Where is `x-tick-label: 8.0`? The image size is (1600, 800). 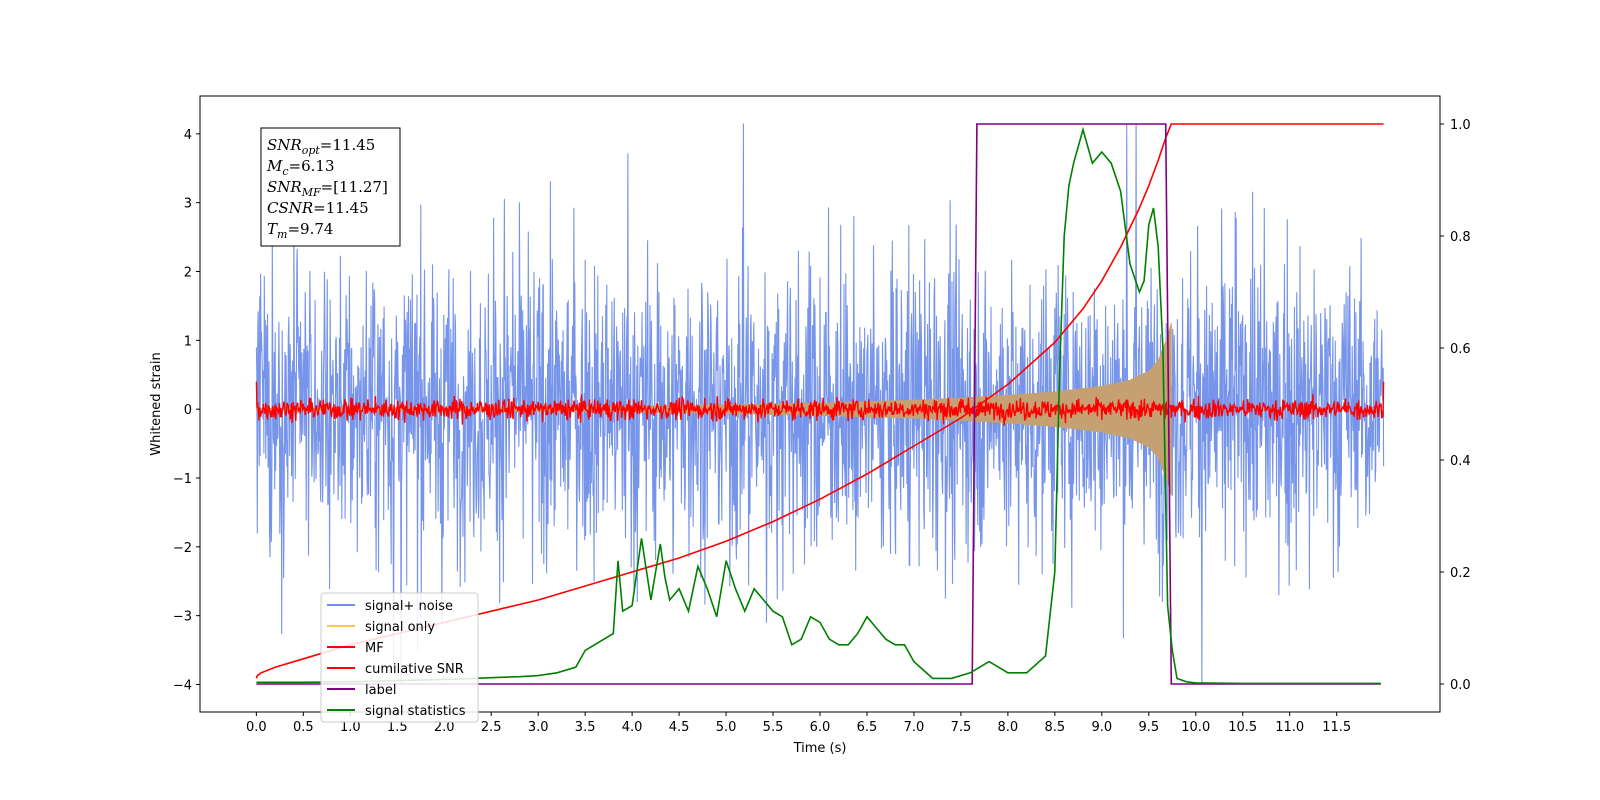
x-tick-label: 8.0 is located at coordinates (1008, 727).